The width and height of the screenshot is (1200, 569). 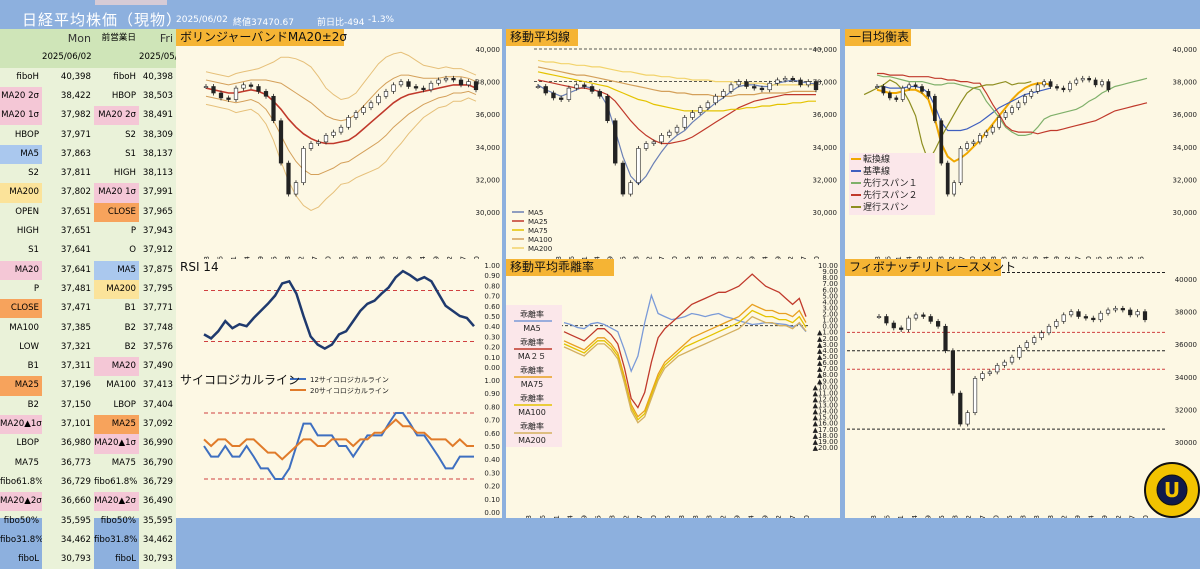 I want to click on table-row: fibo61.8% 36,729 fibo61.8% 36,729, so click(x=88, y=482).